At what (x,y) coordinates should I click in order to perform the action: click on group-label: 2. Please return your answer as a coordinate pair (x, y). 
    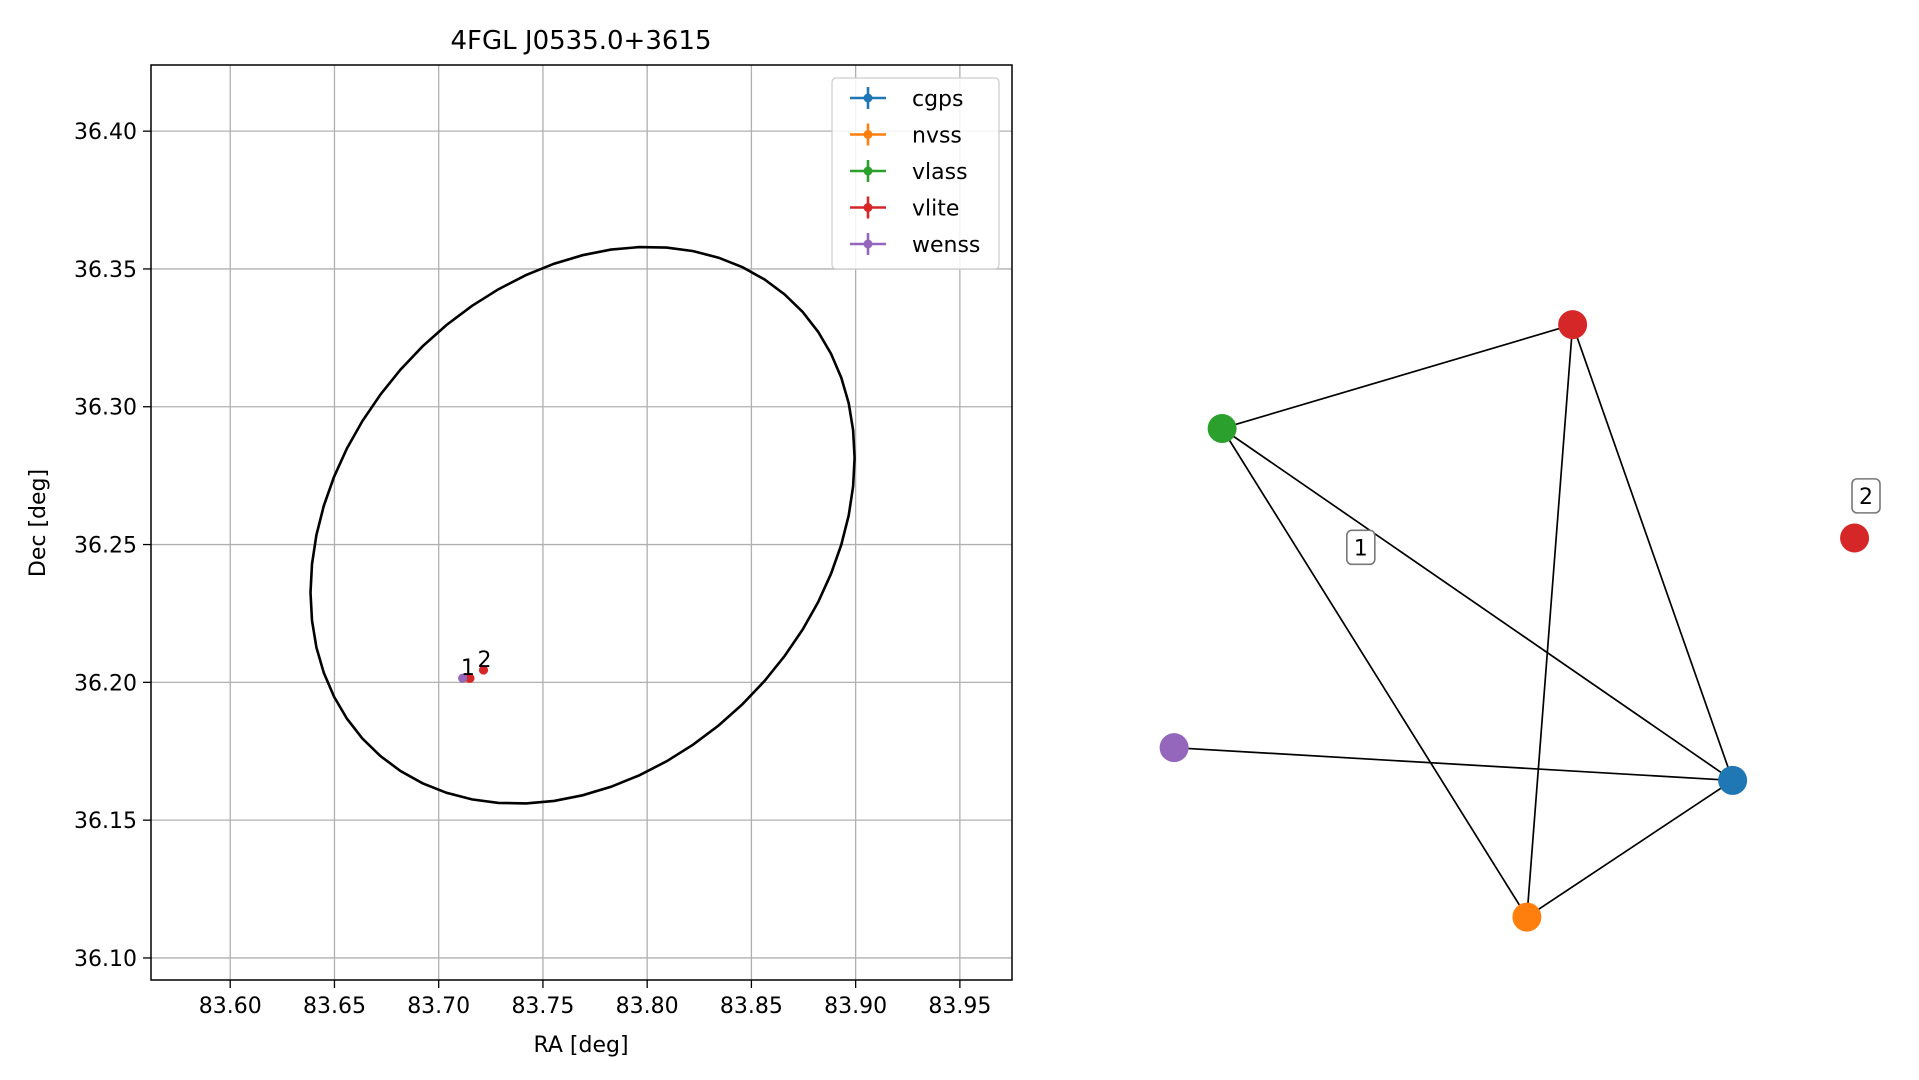
    Looking at the image, I should click on (1866, 497).